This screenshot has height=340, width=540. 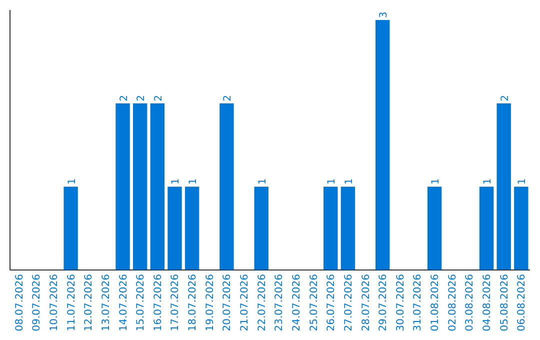 What do you see at coordinates (348, 303) in the screenshot?
I see `x-tick-label: 27.07.2026` at bounding box center [348, 303].